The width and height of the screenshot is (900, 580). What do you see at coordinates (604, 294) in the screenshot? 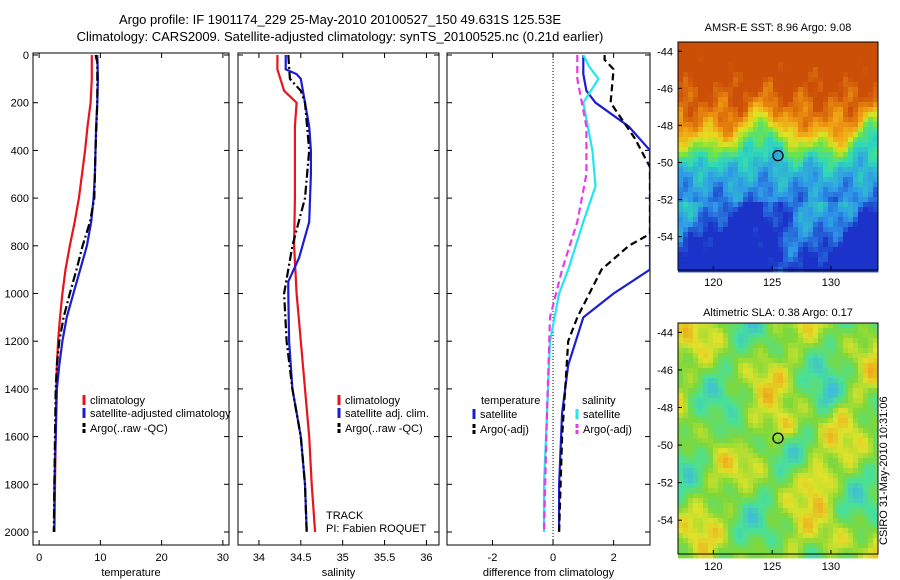
I see `difference-series-temperature-argo-adj` at bounding box center [604, 294].